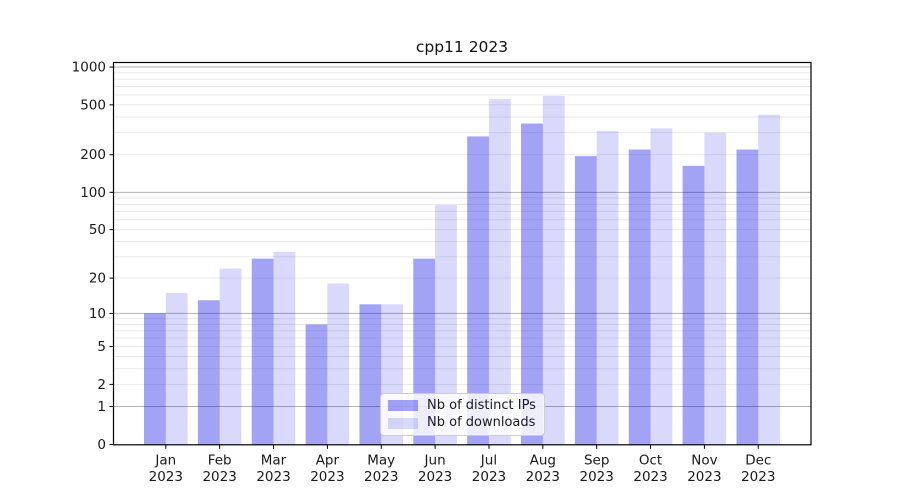 The width and height of the screenshot is (900, 500). Describe the element at coordinates (747, 297) in the screenshot. I see `bar-distinct-ips-dec` at that location.